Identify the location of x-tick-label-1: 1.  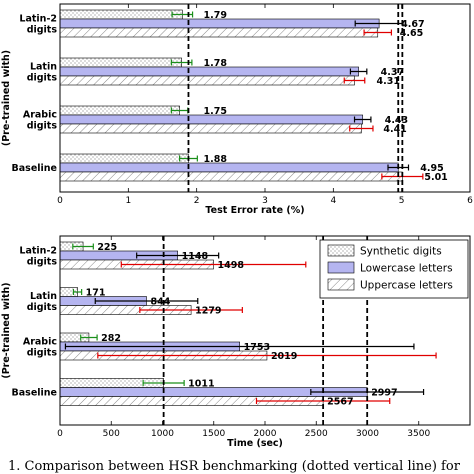
(128, 201).